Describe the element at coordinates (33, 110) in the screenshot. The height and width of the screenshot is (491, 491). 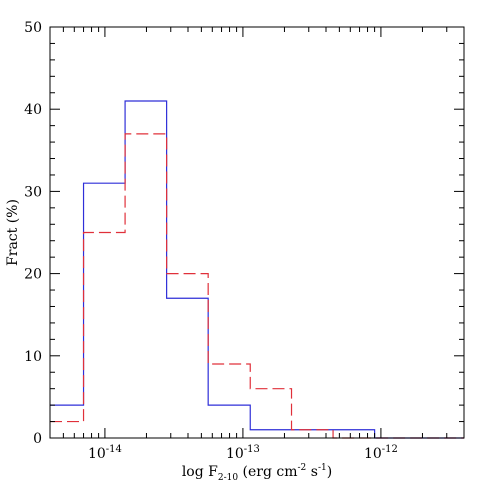
I see `y-tick-label: 40` at that location.